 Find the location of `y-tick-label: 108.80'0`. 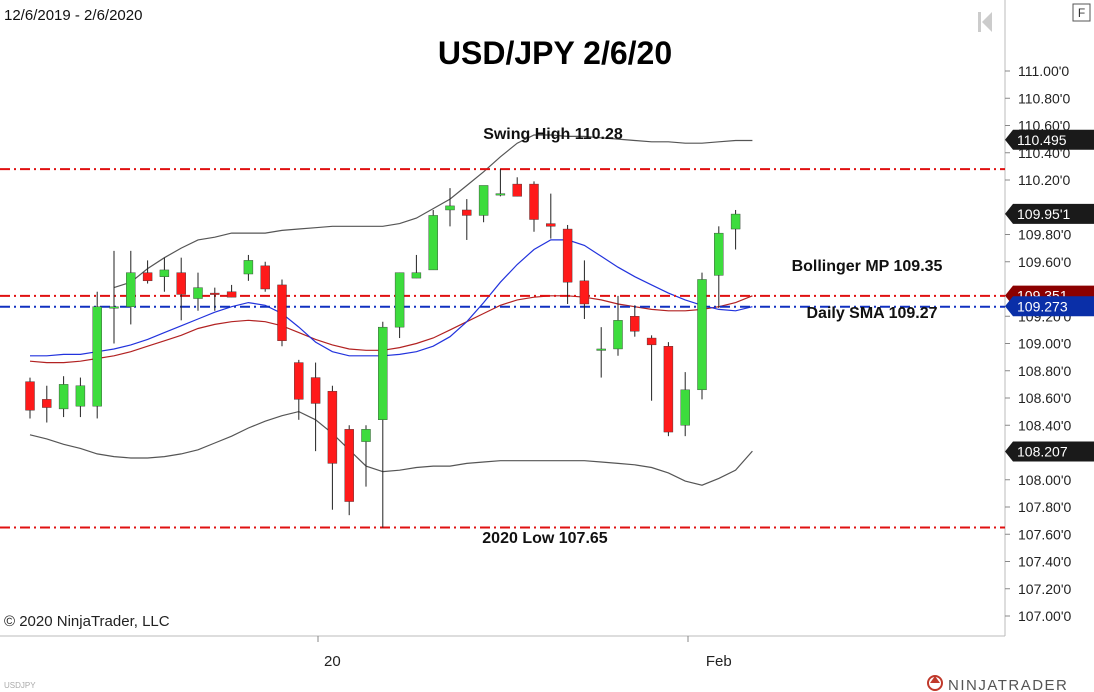

y-tick-label: 108.80'0 is located at coordinates (1044, 371).